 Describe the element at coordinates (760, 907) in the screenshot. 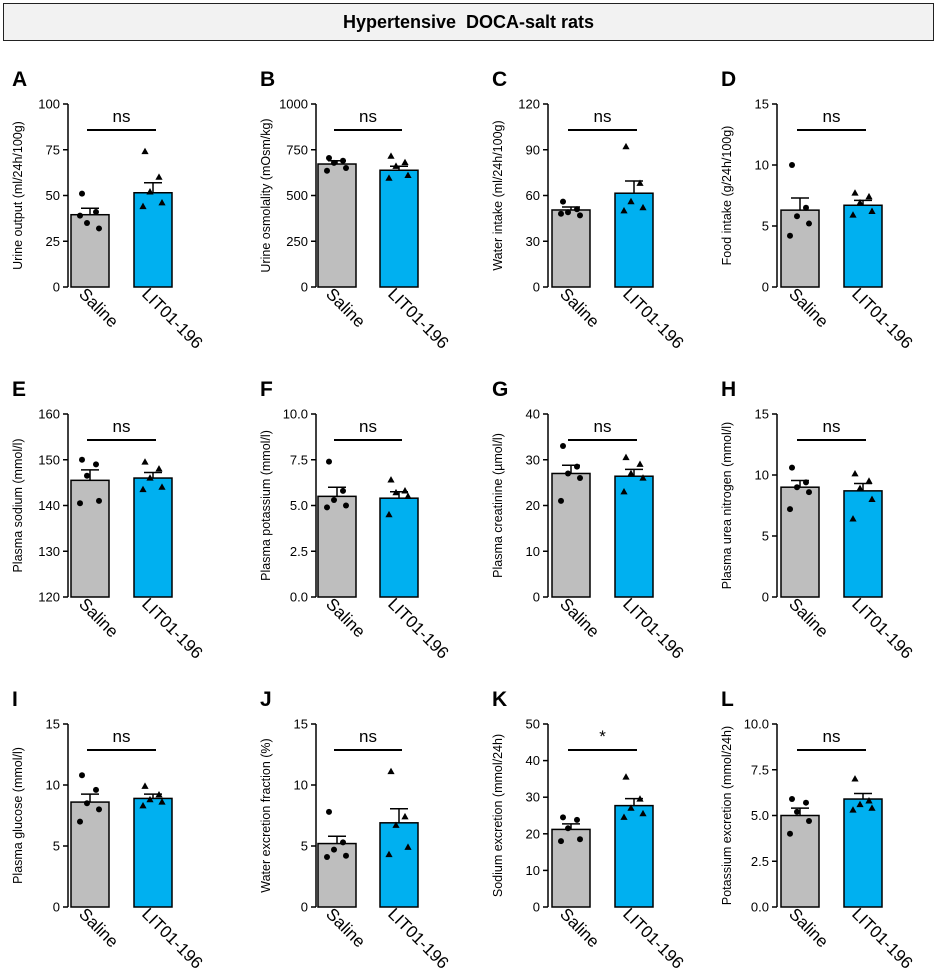

I see `y-tick-label: 0.0` at that location.